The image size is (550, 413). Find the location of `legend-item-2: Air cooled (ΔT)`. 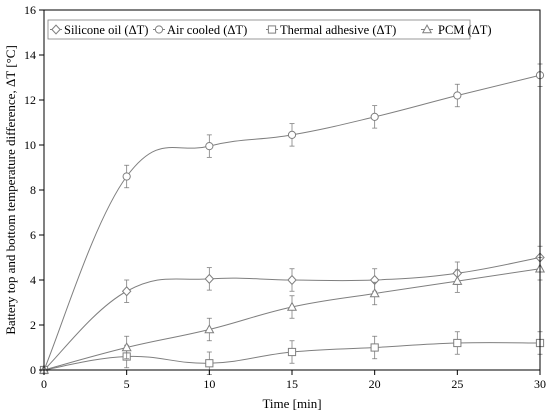

legend-item-2: Air cooled (ΔT) is located at coordinates (200, 30).